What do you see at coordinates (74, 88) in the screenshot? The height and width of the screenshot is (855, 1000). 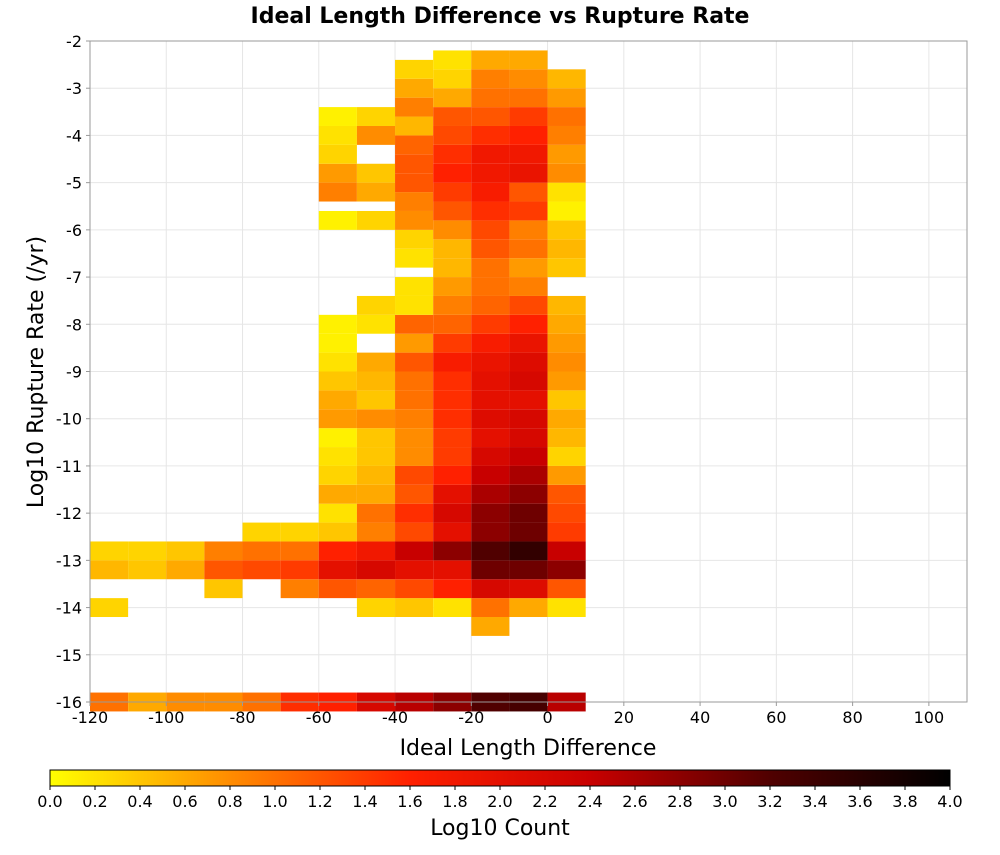 I see `y-tick-label: -3` at bounding box center [74, 88].